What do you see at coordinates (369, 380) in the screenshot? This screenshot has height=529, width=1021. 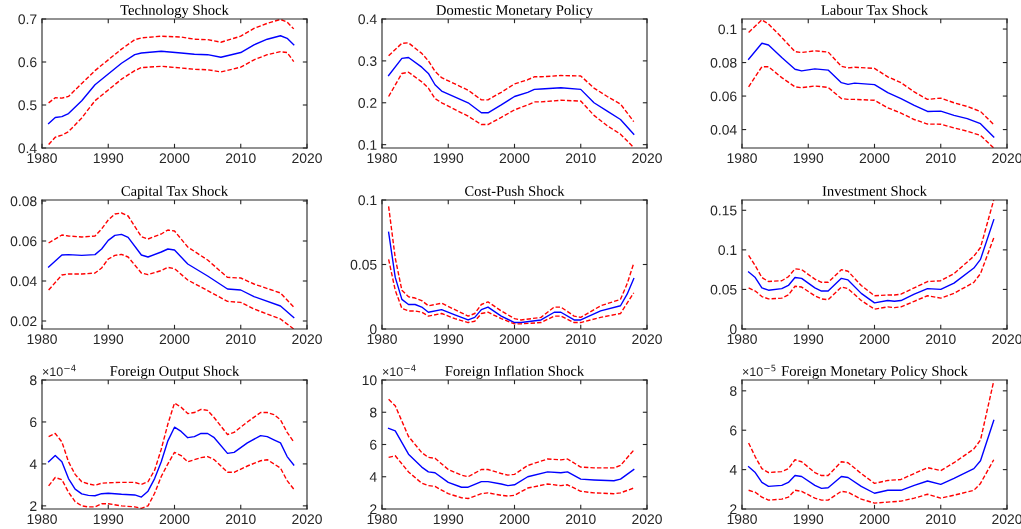 I see `y-tick-label: 10` at bounding box center [369, 380].